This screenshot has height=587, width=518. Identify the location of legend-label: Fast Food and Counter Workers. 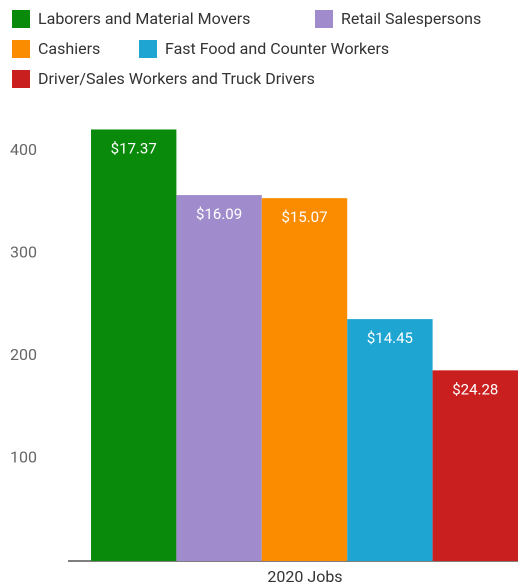
(277, 48).